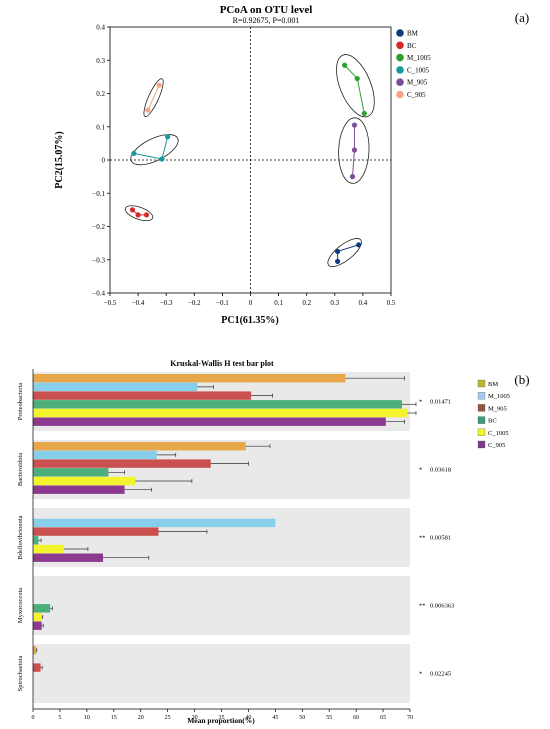 This screenshot has width=550, height=729. I want to click on x-tick-label: 70, so click(410, 718).